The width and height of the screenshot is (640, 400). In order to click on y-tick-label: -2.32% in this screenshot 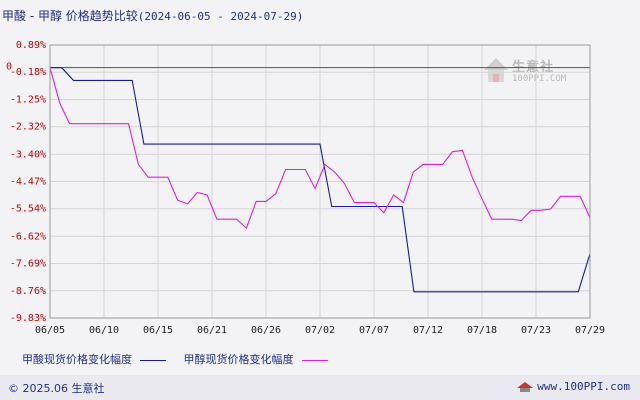, I will do `click(28, 127)`.